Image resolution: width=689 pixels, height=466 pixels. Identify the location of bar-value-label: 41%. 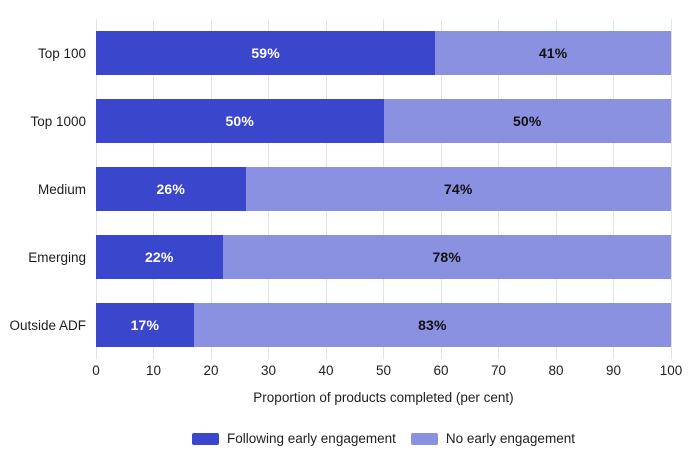
(553, 53).